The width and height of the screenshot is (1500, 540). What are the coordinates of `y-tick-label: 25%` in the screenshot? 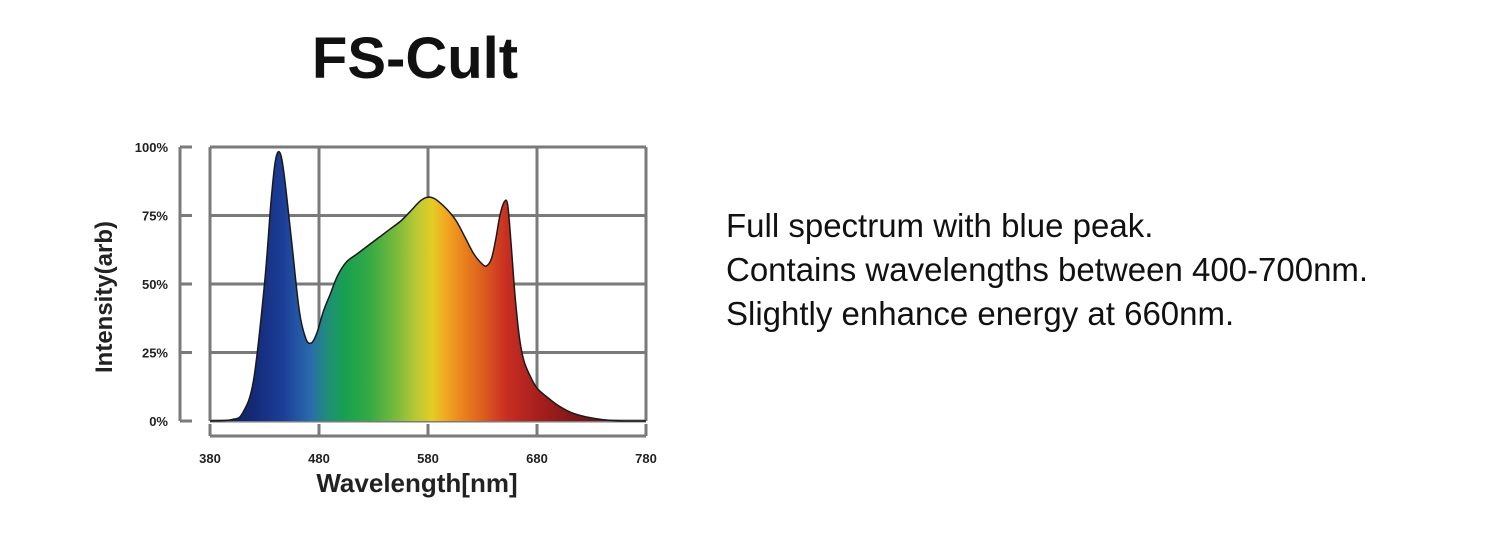 It's located at (155, 353).